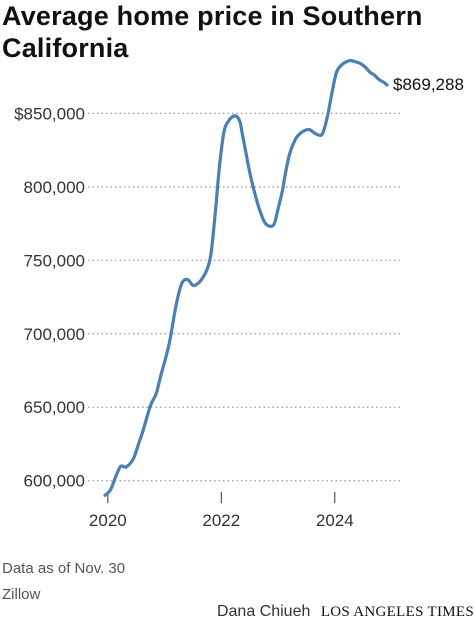 This screenshot has height=627, width=474. Describe the element at coordinates (54, 187) in the screenshot. I see `y-tick-label: 800,000` at that location.